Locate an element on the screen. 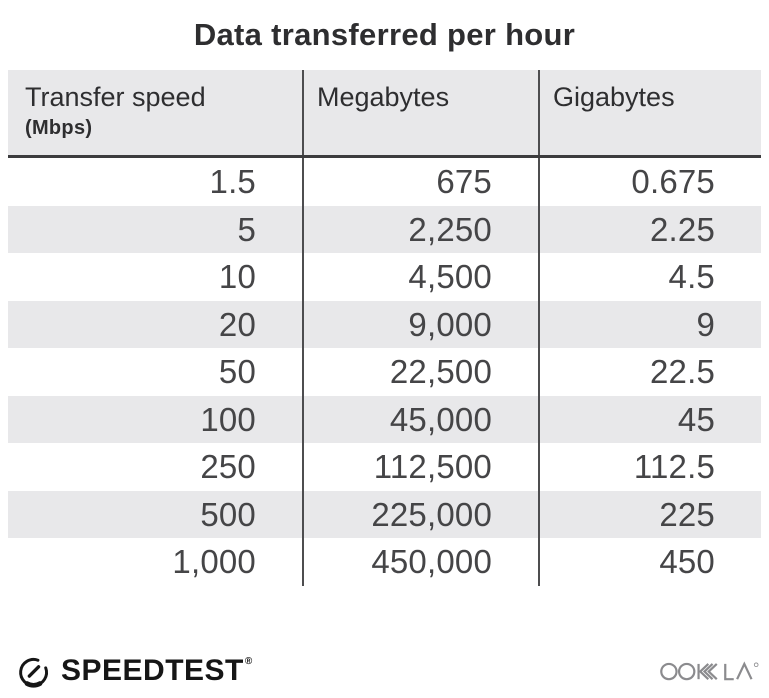 This screenshot has height=698, width=769. cell-gigabytes: 450 is located at coordinates (649, 562).